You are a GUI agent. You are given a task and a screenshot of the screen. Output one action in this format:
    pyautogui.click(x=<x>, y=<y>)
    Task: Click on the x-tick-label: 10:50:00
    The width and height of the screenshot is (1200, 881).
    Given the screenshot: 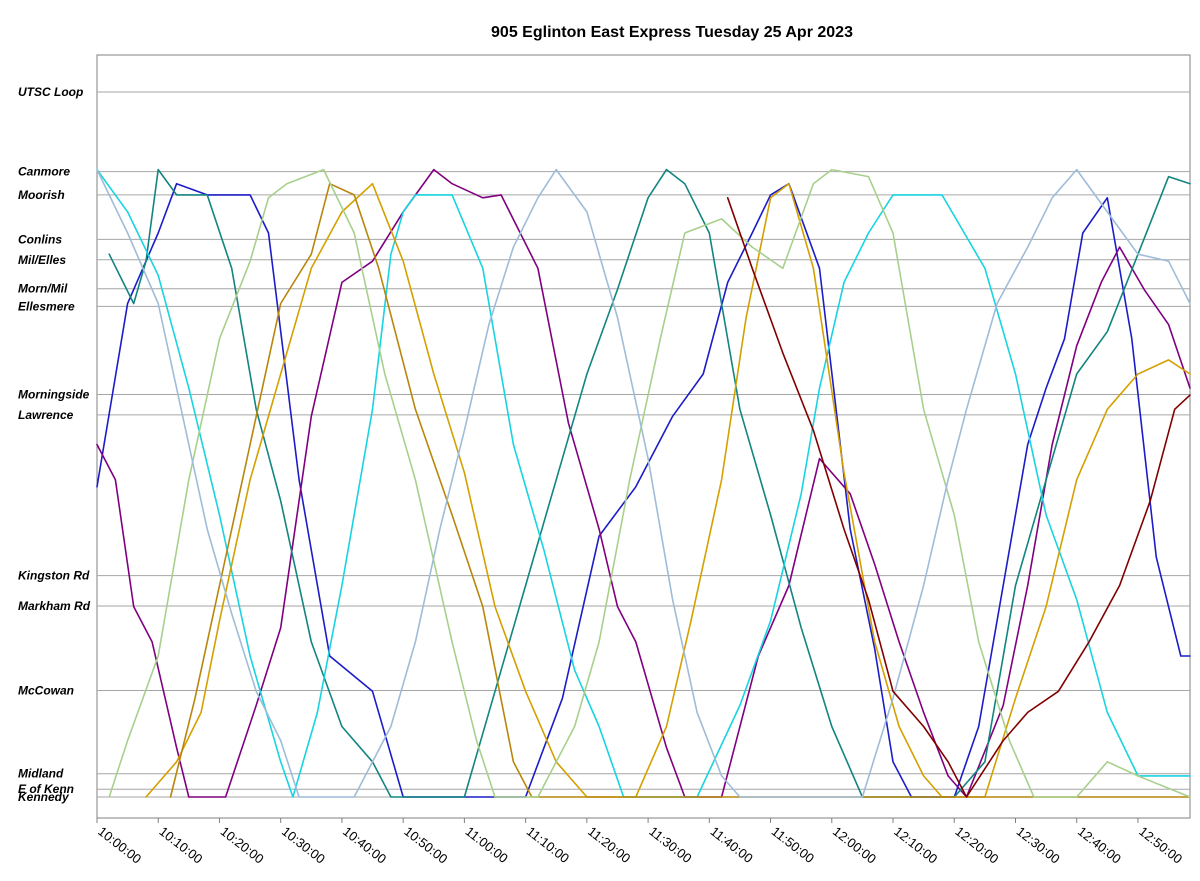 What is the action you would take?
    pyautogui.click(x=425, y=845)
    